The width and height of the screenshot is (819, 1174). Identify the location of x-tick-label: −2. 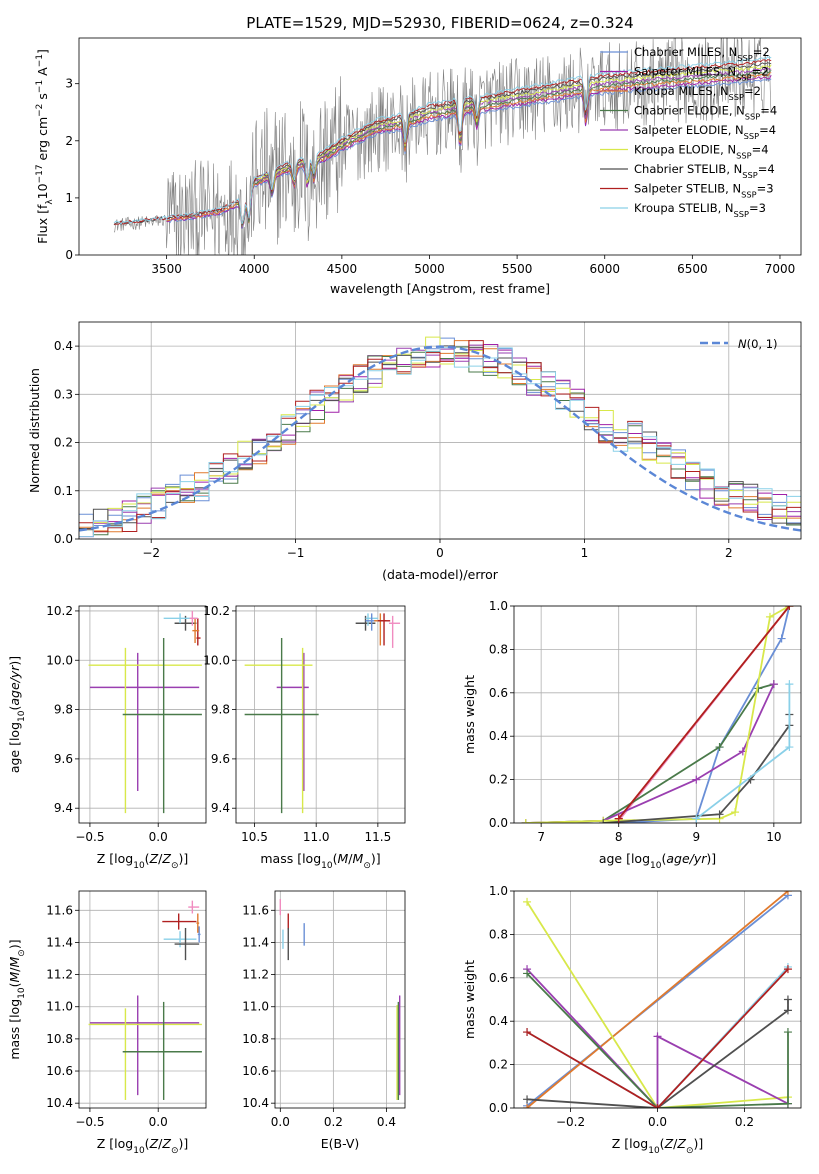
(151, 553).